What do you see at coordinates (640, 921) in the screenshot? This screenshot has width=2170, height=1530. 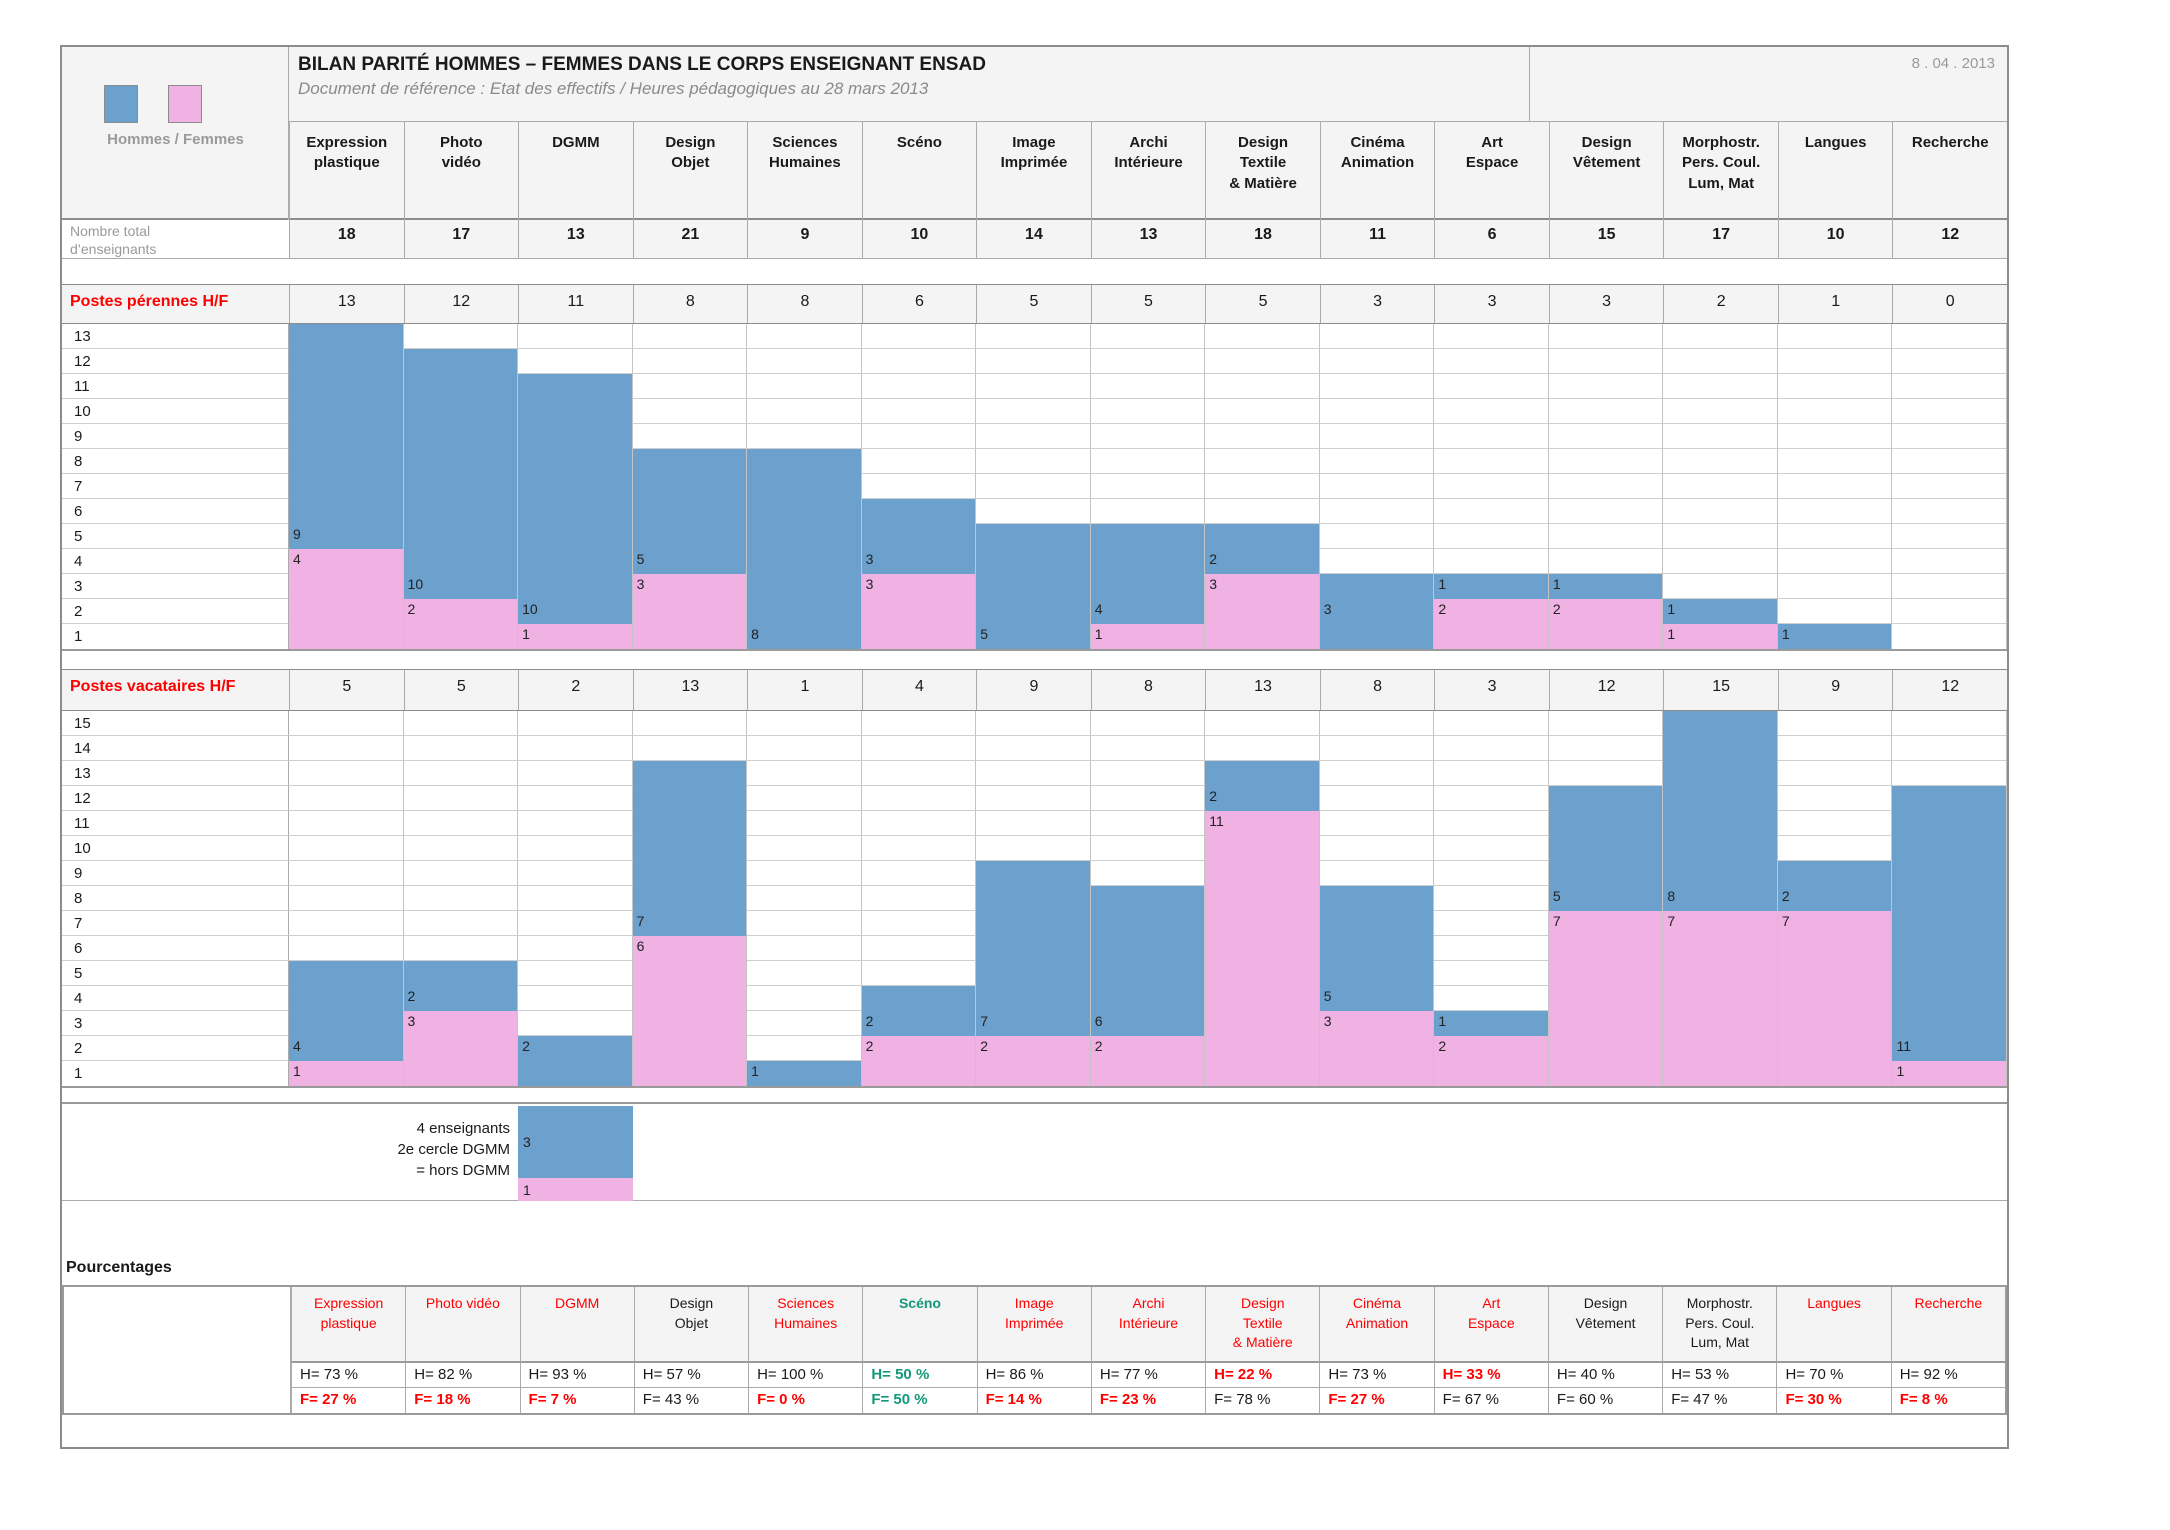 I see `hommes-count-label: 7` at bounding box center [640, 921].